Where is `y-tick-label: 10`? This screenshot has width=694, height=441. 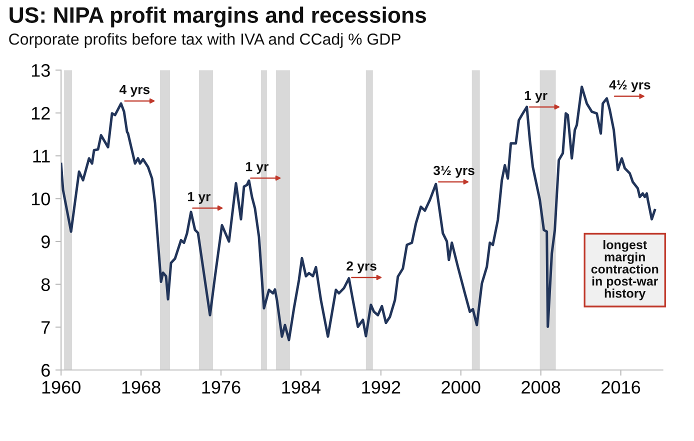
y-tick-label: 10 is located at coordinates (41, 199).